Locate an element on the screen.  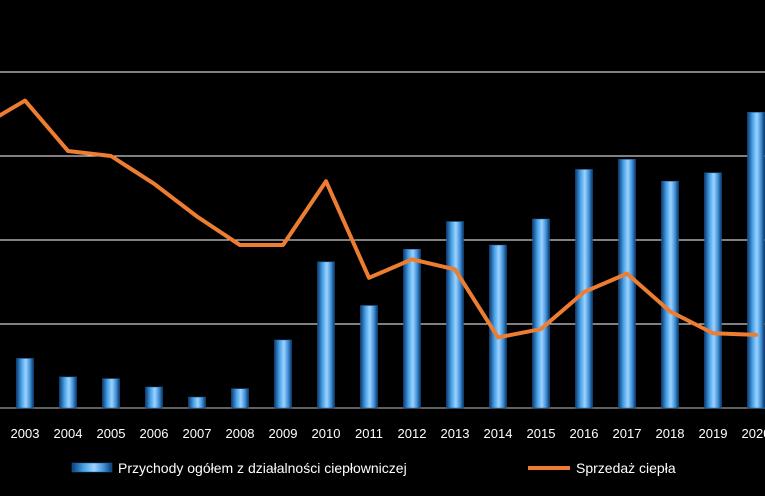
x-tick-label: 2015 is located at coordinates (541, 433).